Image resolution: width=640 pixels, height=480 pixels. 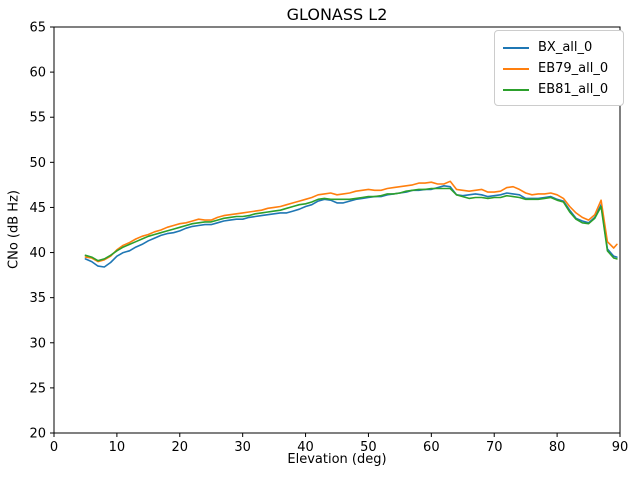 What do you see at coordinates (337, 14) in the screenshot?
I see `chart-title: GLONASS L2` at bounding box center [337, 14].